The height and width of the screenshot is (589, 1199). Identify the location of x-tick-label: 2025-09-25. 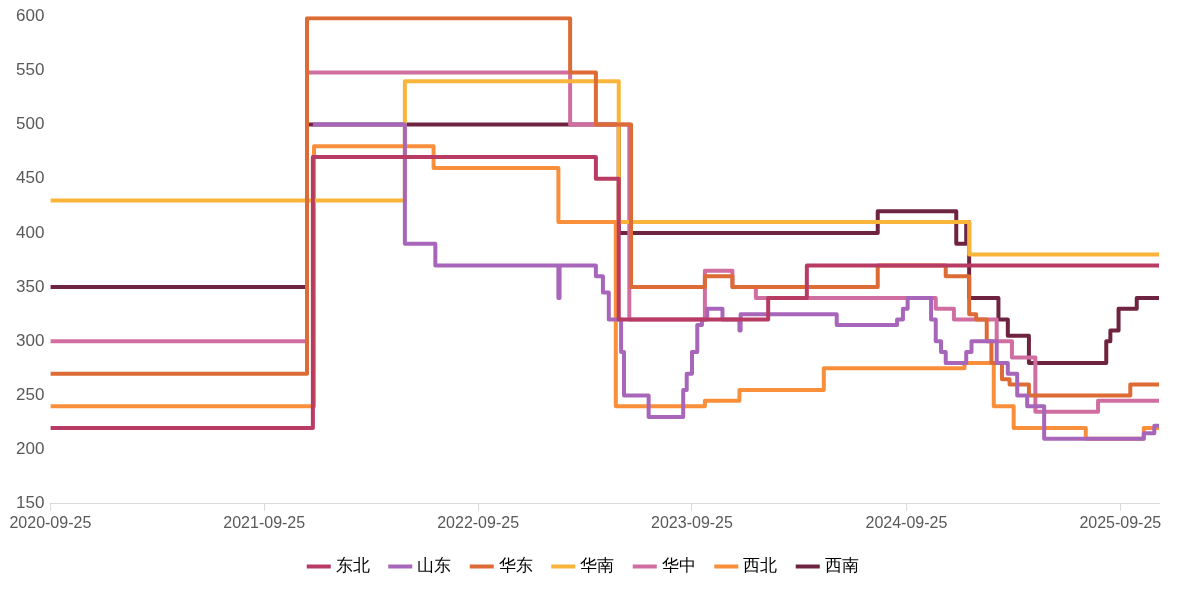
(1120, 522).